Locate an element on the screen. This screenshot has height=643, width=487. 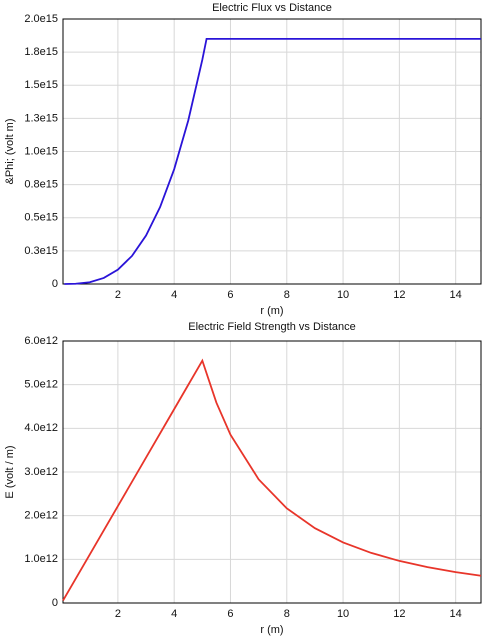
chart-title: Electric Field Strength vs Distance is located at coordinates (272, 327).